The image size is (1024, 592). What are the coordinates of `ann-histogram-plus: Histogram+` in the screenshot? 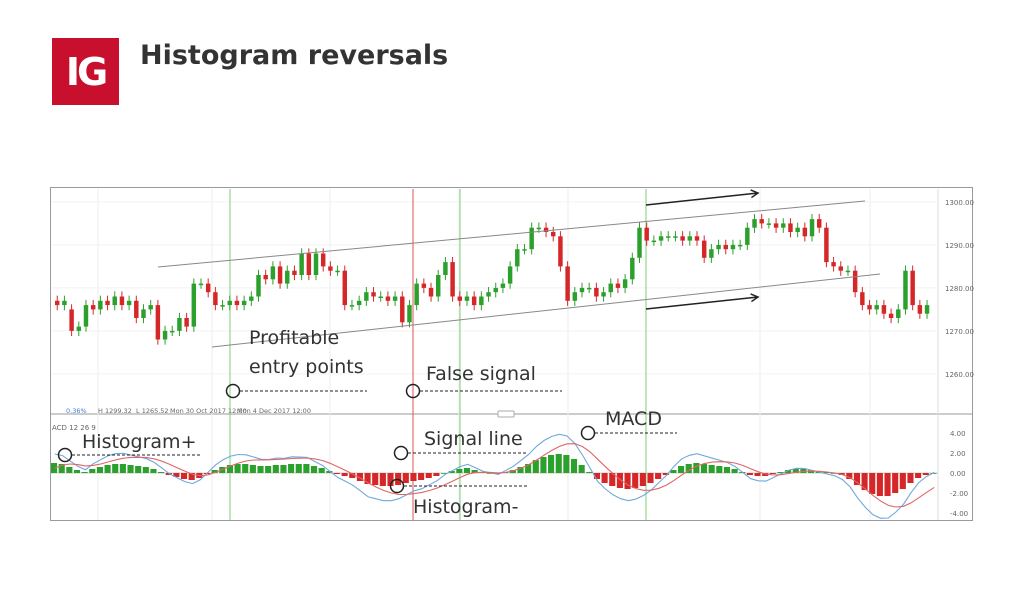 It's located at (139, 442).